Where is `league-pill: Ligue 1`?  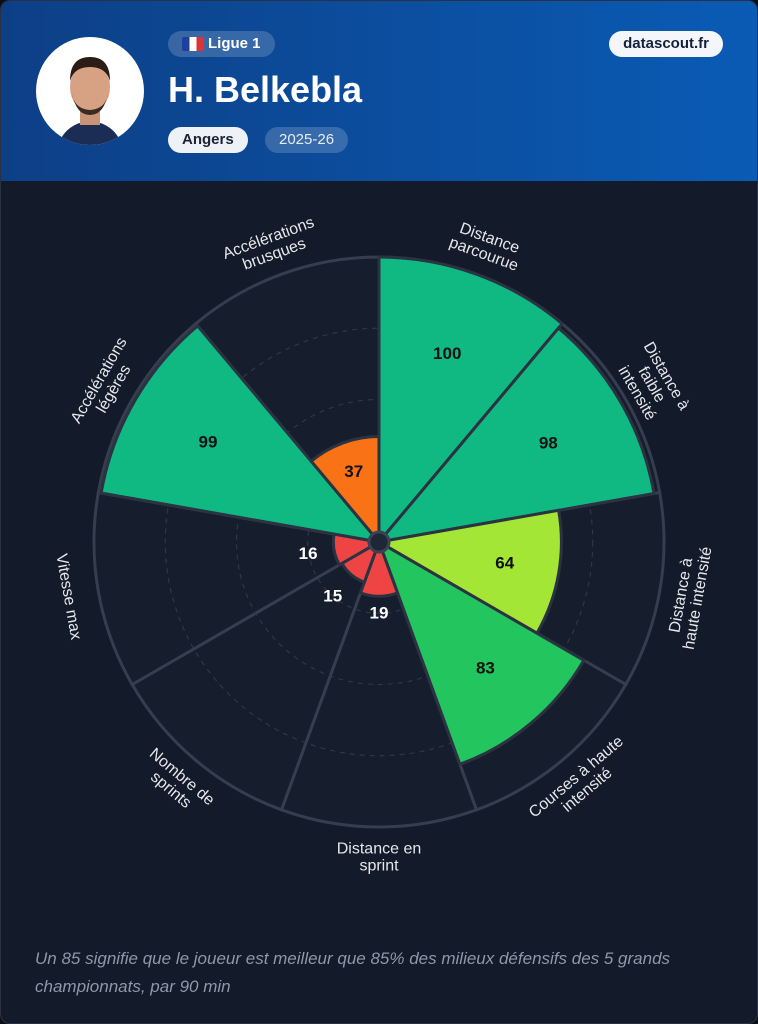 league-pill: Ligue 1 is located at coordinates (221, 44).